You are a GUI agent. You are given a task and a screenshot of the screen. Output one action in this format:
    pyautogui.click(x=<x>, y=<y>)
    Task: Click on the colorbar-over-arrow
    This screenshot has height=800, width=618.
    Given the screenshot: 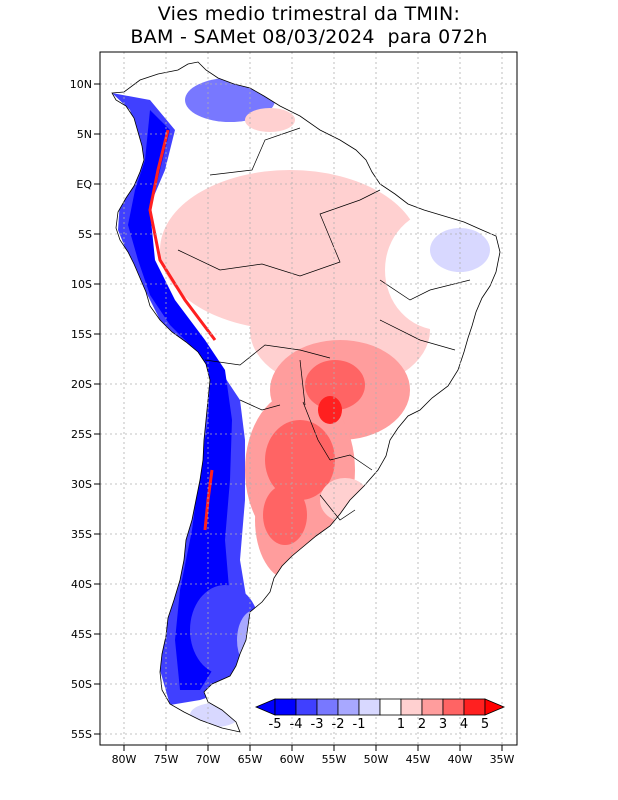 What is the action you would take?
    pyautogui.click(x=495, y=707)
    